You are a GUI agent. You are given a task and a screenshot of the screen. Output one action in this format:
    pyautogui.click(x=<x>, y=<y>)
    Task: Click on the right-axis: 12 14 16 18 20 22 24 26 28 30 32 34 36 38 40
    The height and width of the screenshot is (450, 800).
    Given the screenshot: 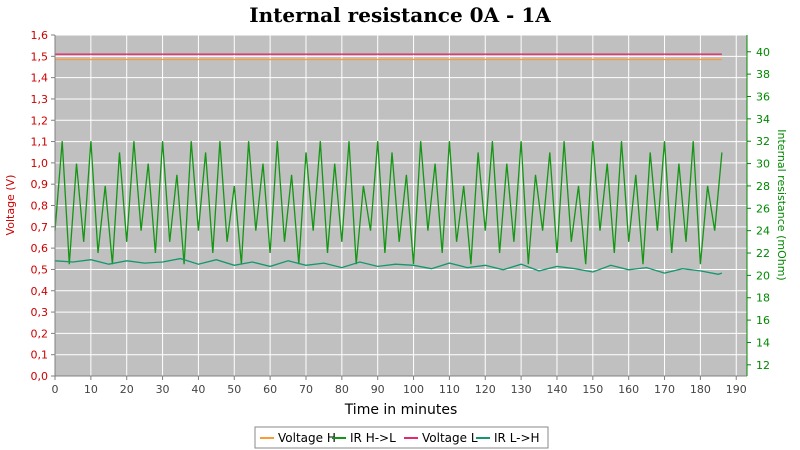 What is the action you would take?
    pyautogui.click(x=758, y=205)
    